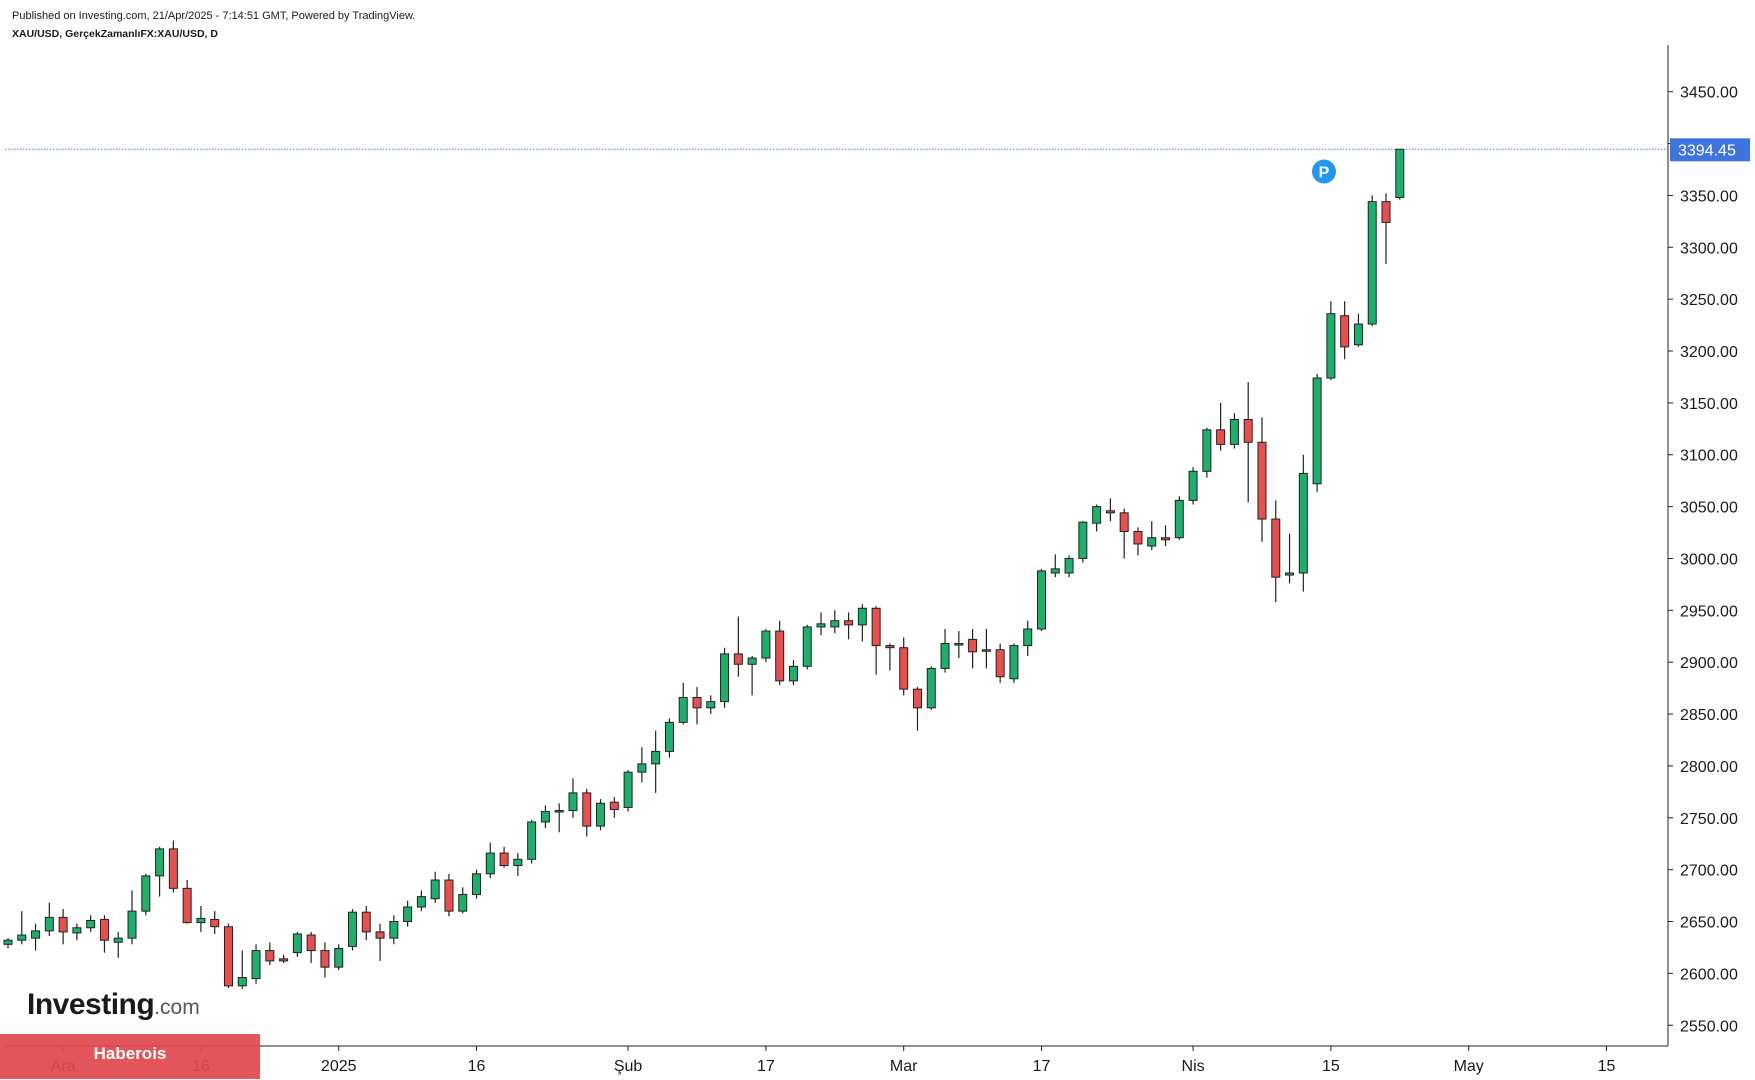 Image resolution: width=1755 pixels, height=1080 pixels. I want to click on y-tick-label: 3450.00, so click(1709, 93).